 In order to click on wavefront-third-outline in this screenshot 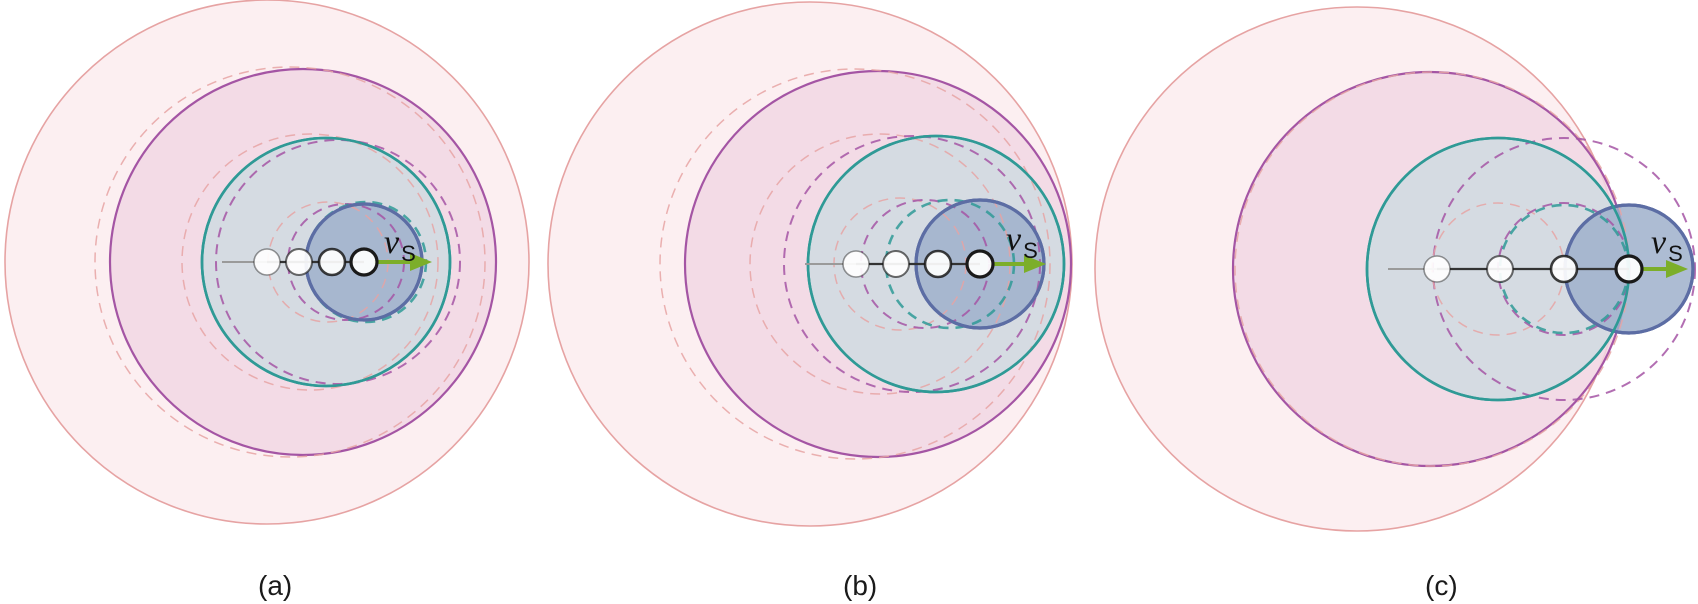, I will do `click(326, 262)`.